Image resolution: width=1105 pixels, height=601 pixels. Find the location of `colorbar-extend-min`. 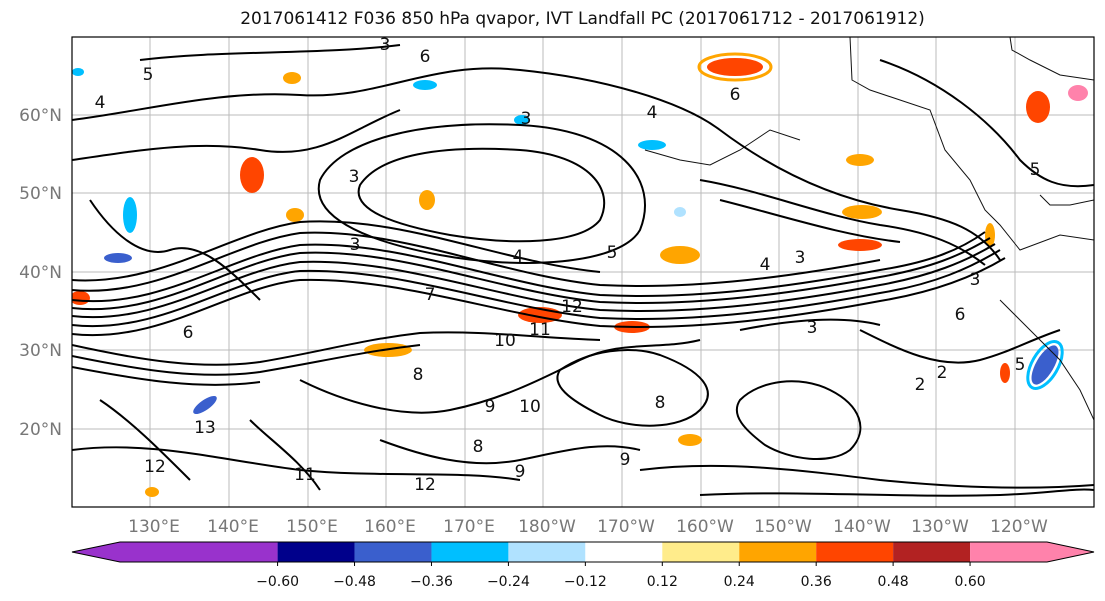

colorbar-extend-min is located at coordinates (96, 552).